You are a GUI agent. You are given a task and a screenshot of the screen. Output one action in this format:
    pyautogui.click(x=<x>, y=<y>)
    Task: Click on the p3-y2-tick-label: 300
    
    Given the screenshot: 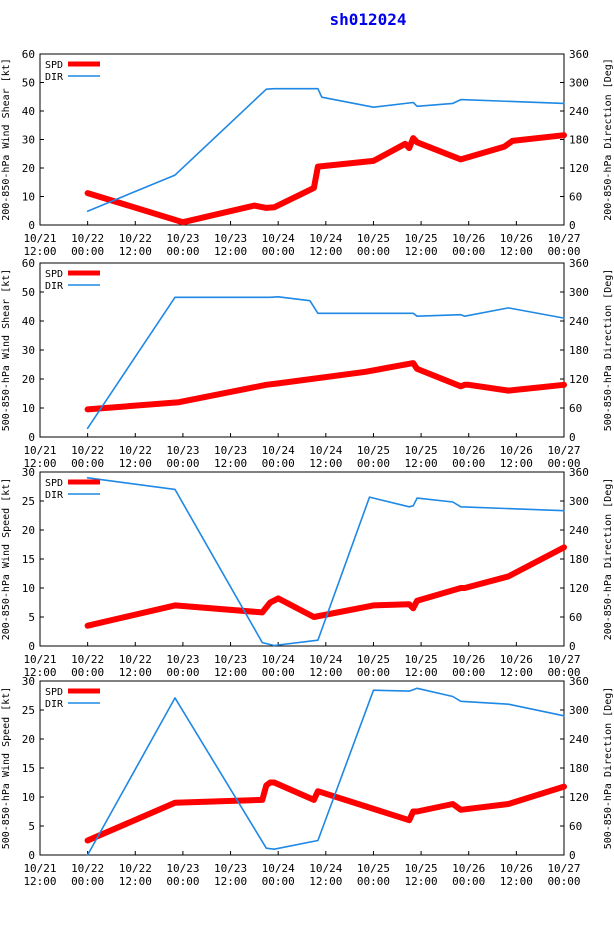 What is the action you would take?
    pyautogui.click(x=579, y=501)
    